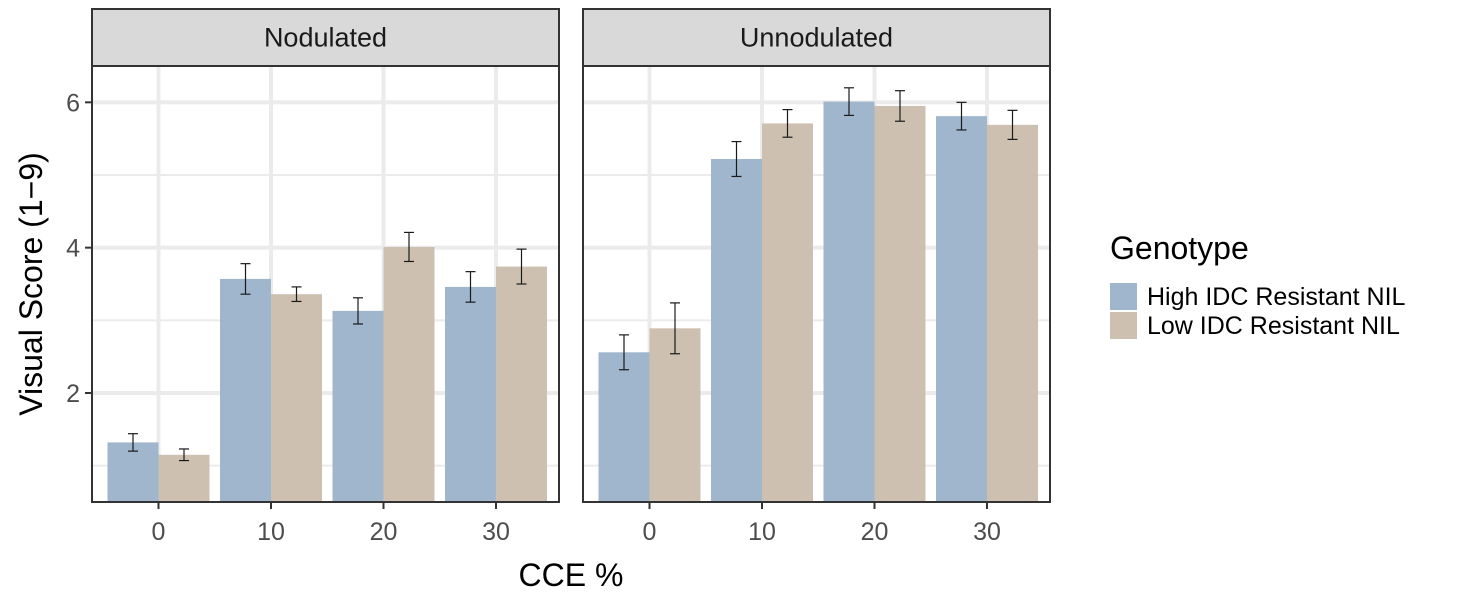 The height and width of the screenshot is (595, 1480). Describe the element at coordinates (73, 249) in the screenshot. I see `y-tick-label: 4` at that location.